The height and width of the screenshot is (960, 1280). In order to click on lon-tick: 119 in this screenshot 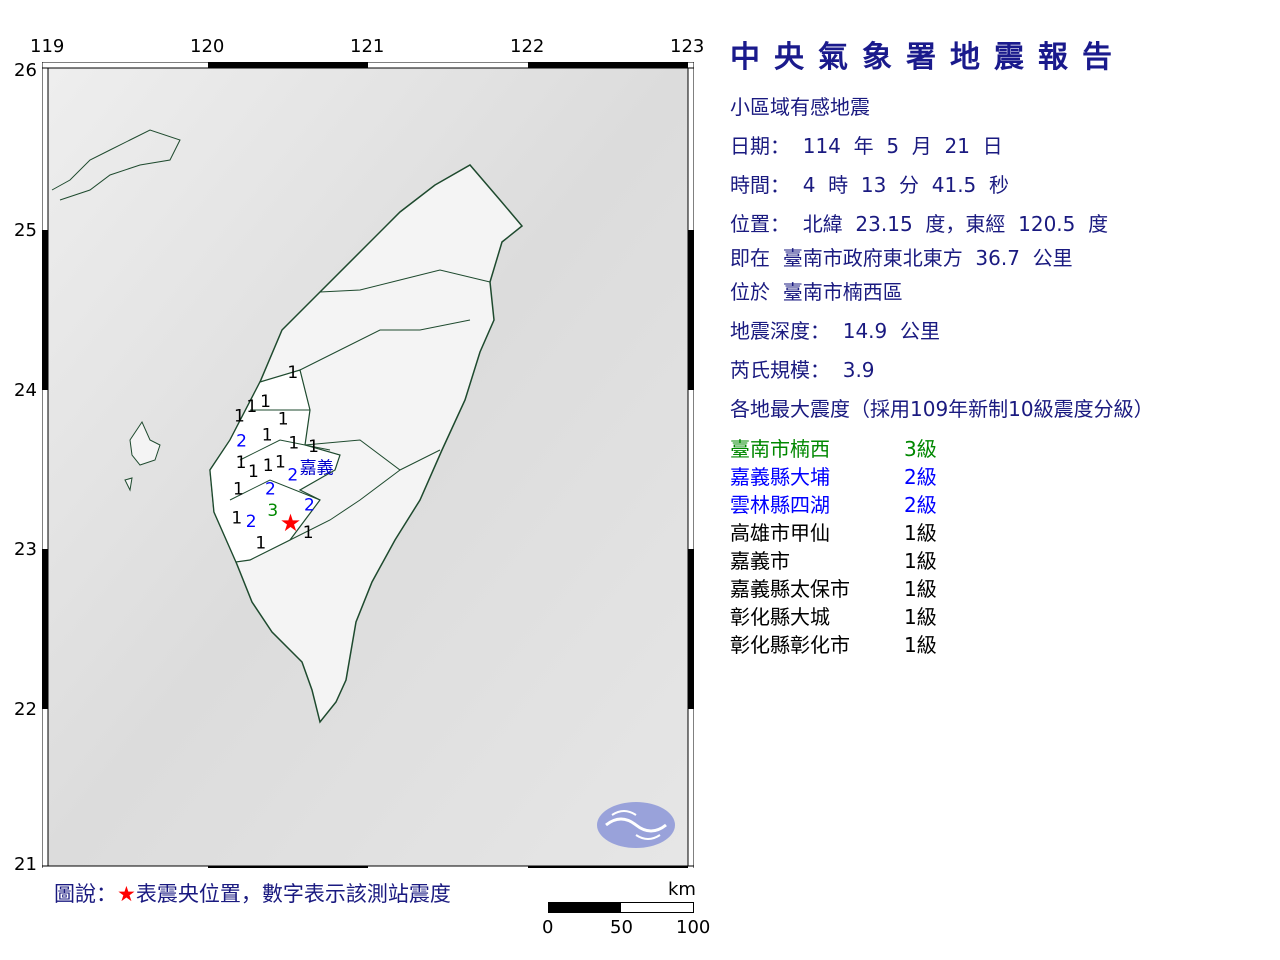, I will do `click(47, 46)`.